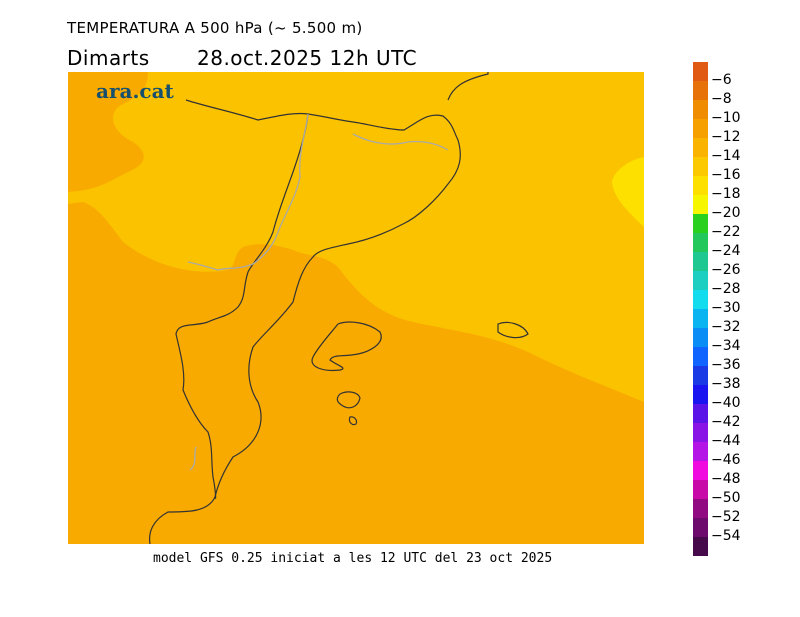  Describe the element at coordinates (108, 58) in the screenshot. I see `forecast-day: Dimarts` at that location.